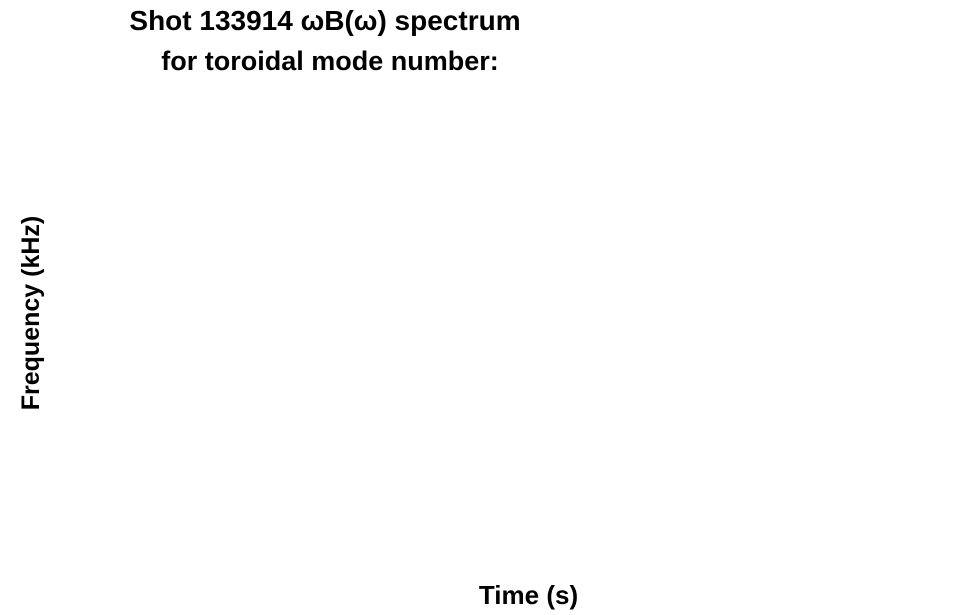 This screenshot has height=615, width=963. I want to click on y-axis-title: Frequency (kHz), so click(31, 313).